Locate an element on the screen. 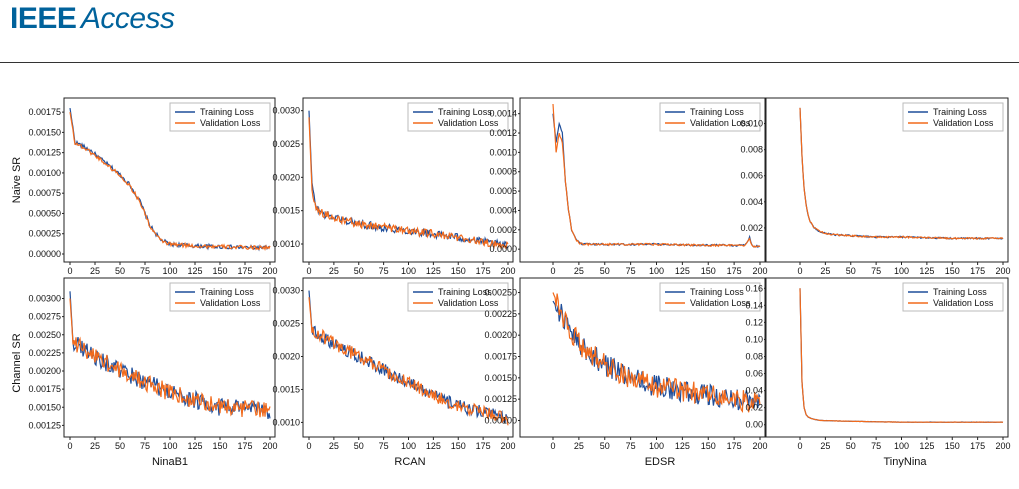 The height and width of the screenshot is (489, 1019). col-label-ninab1: NinaB1 is located at coordinates (170, 462).